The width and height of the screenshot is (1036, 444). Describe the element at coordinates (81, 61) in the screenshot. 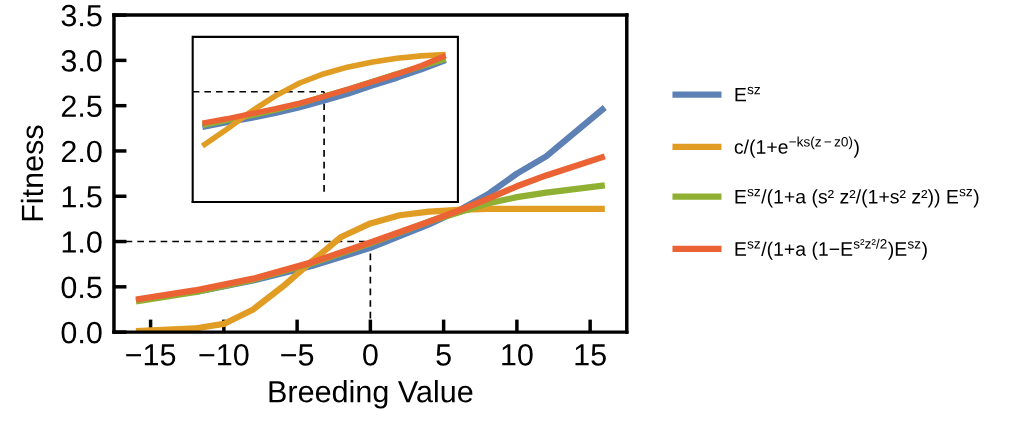

I see `y-tick-label: 3.0` at that location.